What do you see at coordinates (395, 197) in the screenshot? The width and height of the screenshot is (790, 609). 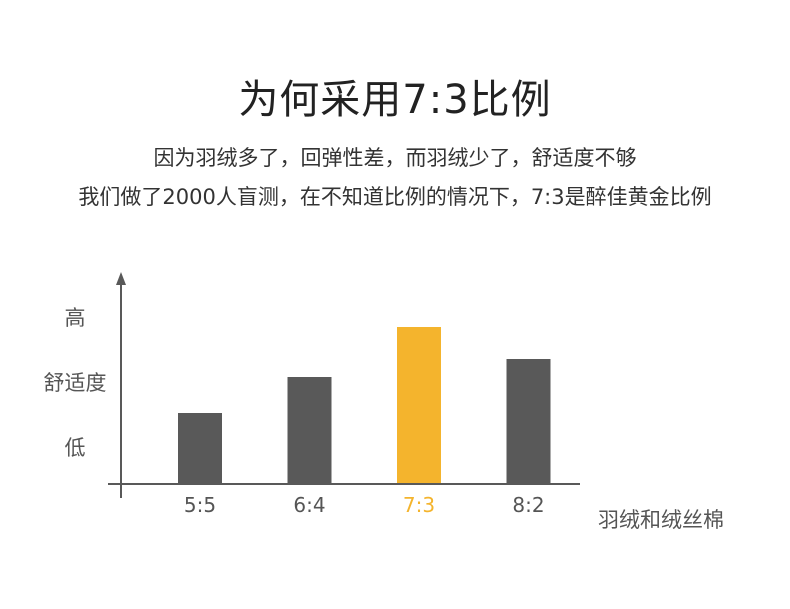 I see `subtitle-line-2: 我们做了2000人盲测，在不知道比例的情况下，7:3是醉佳黄金比例` at bounding box center [395, 197].